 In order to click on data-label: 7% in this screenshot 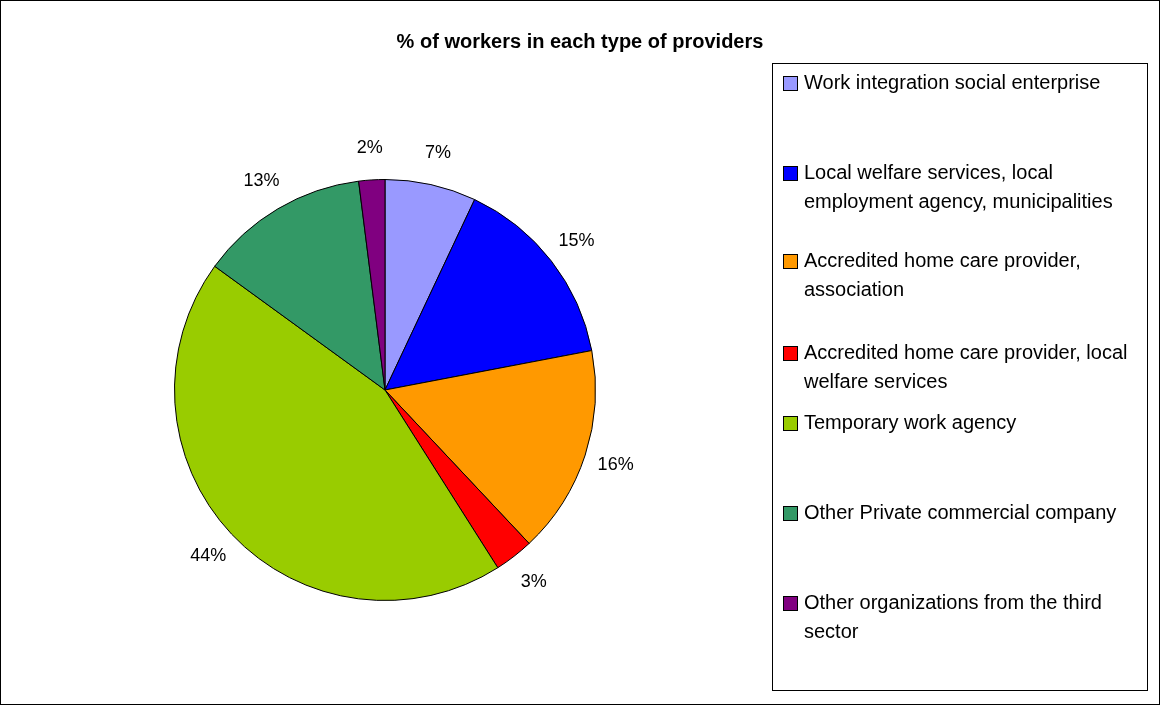, I will do `click(437, 152)`.